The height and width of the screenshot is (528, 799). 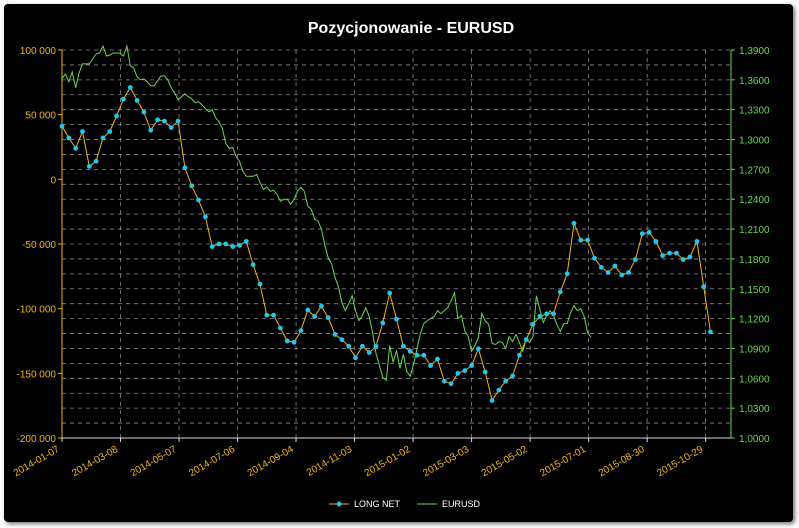 I want to click on y-right-tick-label: 1,1200, so click(x=754, y=320).